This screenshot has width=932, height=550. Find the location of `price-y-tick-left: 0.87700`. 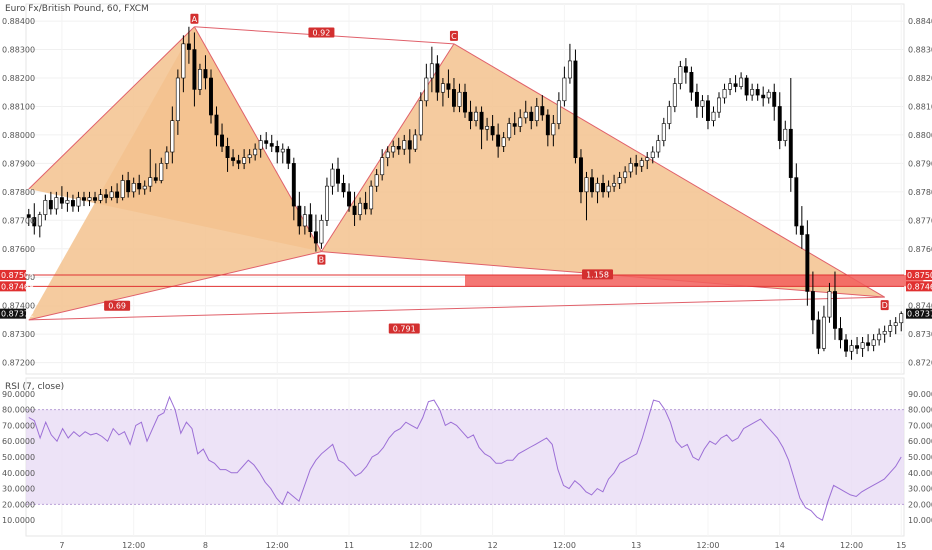

price-y-tick-left: 0.87700 is located at coordinates (18, 220).